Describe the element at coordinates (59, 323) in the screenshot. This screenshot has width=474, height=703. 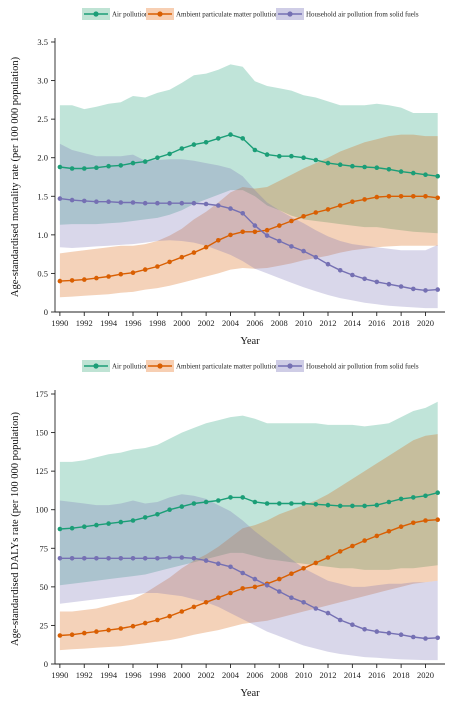
I see `x-tick-label: 1990` at that location.